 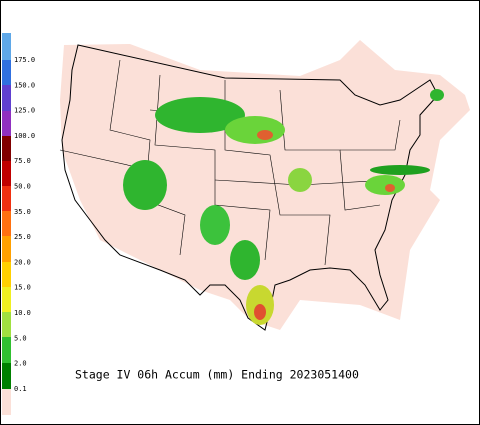 I want to click on colorbar-label: 10.0, so click(x=22, y=313).